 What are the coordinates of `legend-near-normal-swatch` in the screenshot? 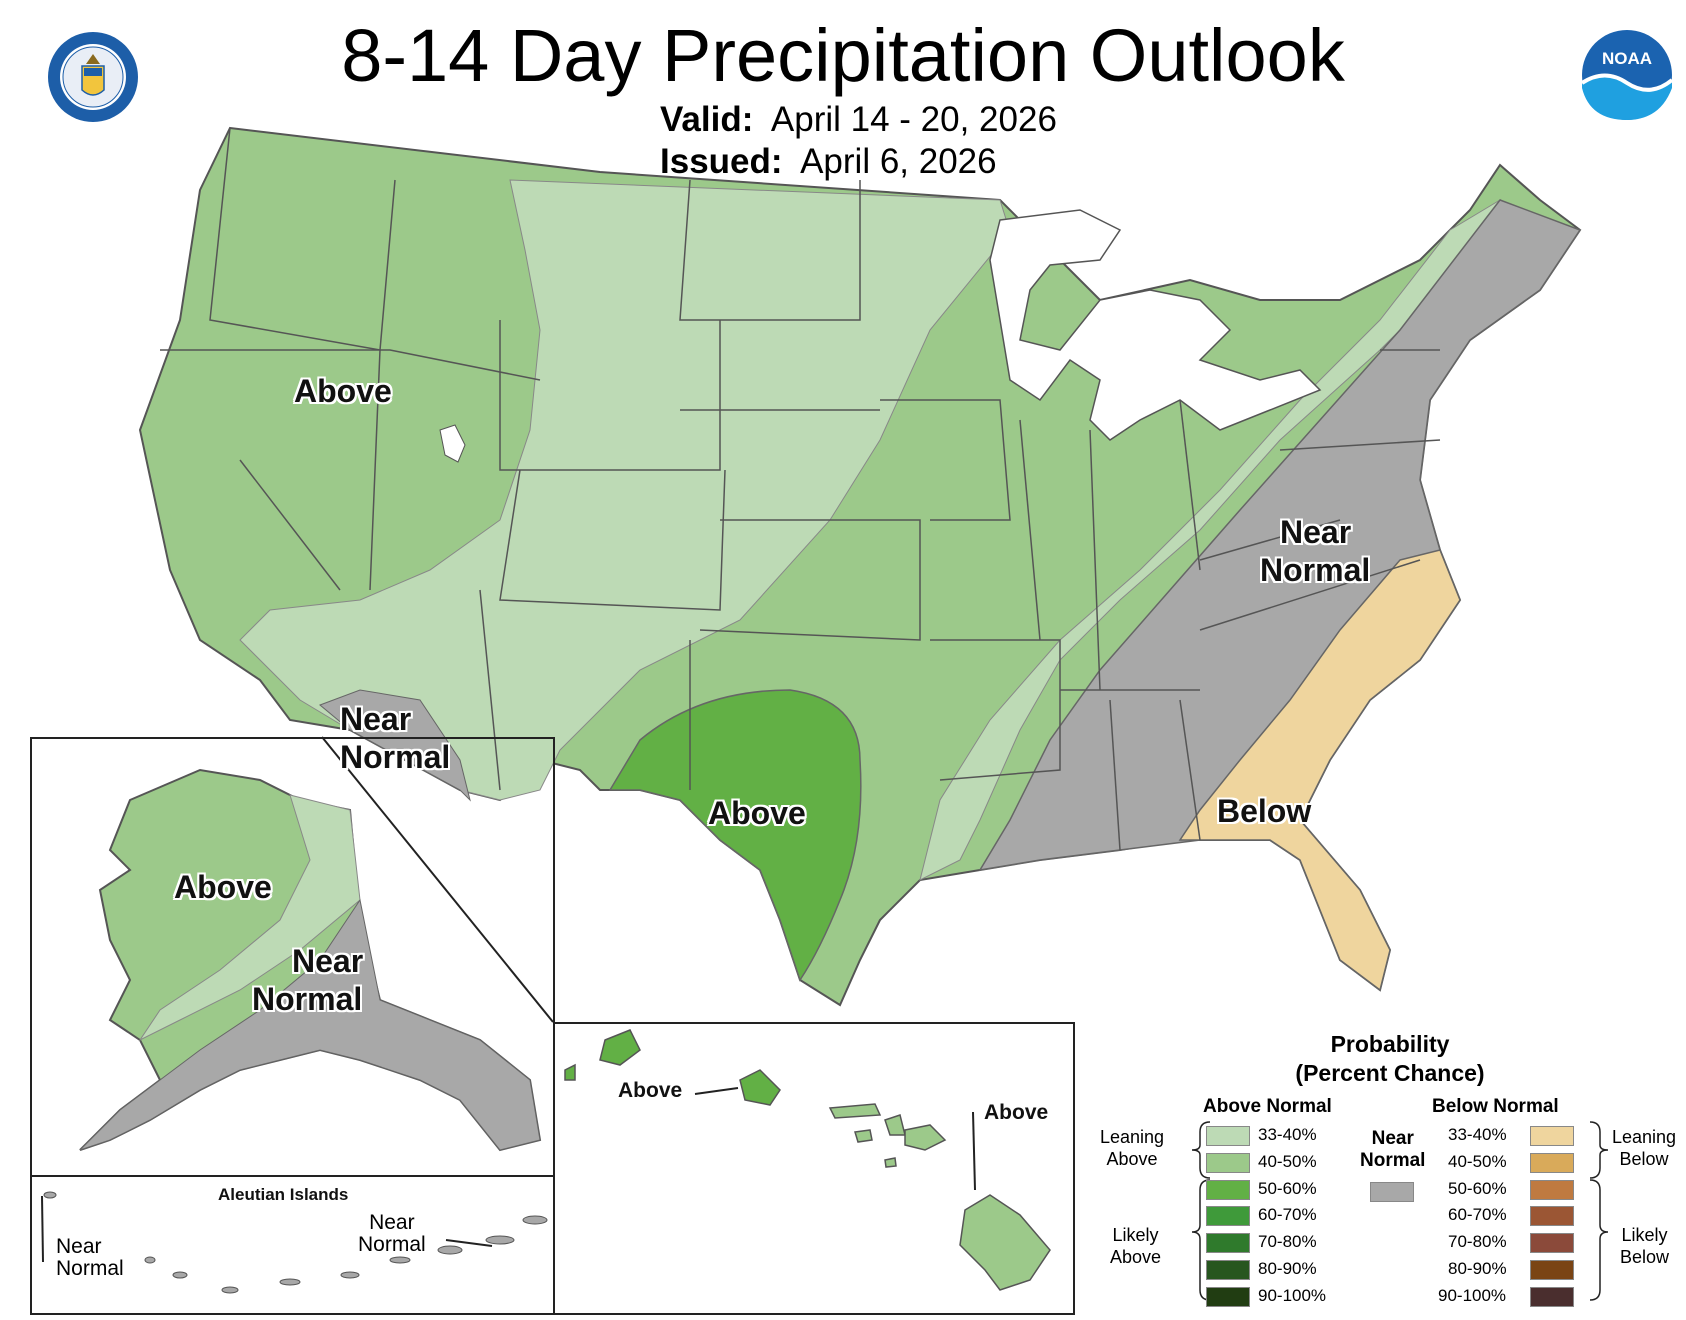 It's located at (1392, 1192).